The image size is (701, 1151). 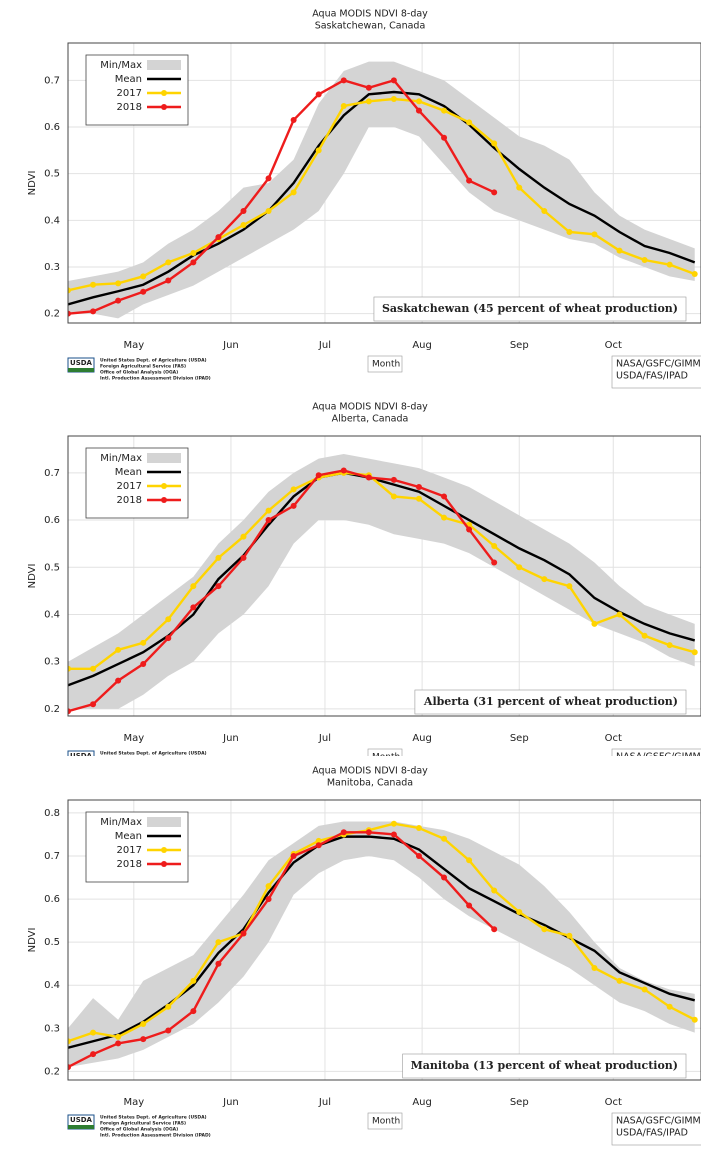 What do you see at coordinates (128, 836) in the screenshot?
I see `legend-label: Mean` at bounding box center [128, 836].